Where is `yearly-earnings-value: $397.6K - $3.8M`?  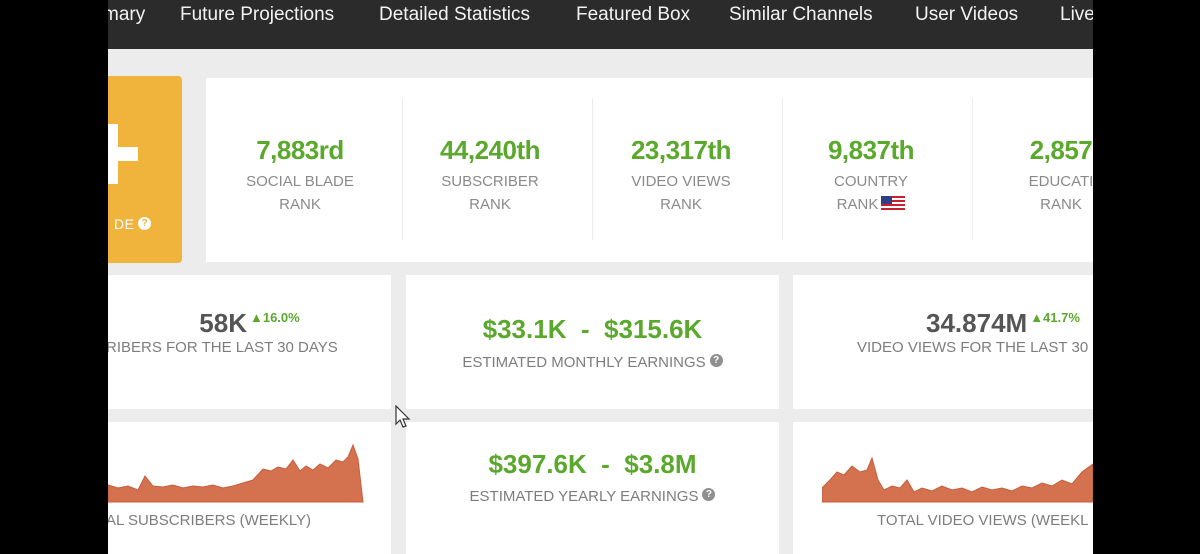
yearly-earnings-value: $397.6K - $3.8M is located at coordinates (592, 464).